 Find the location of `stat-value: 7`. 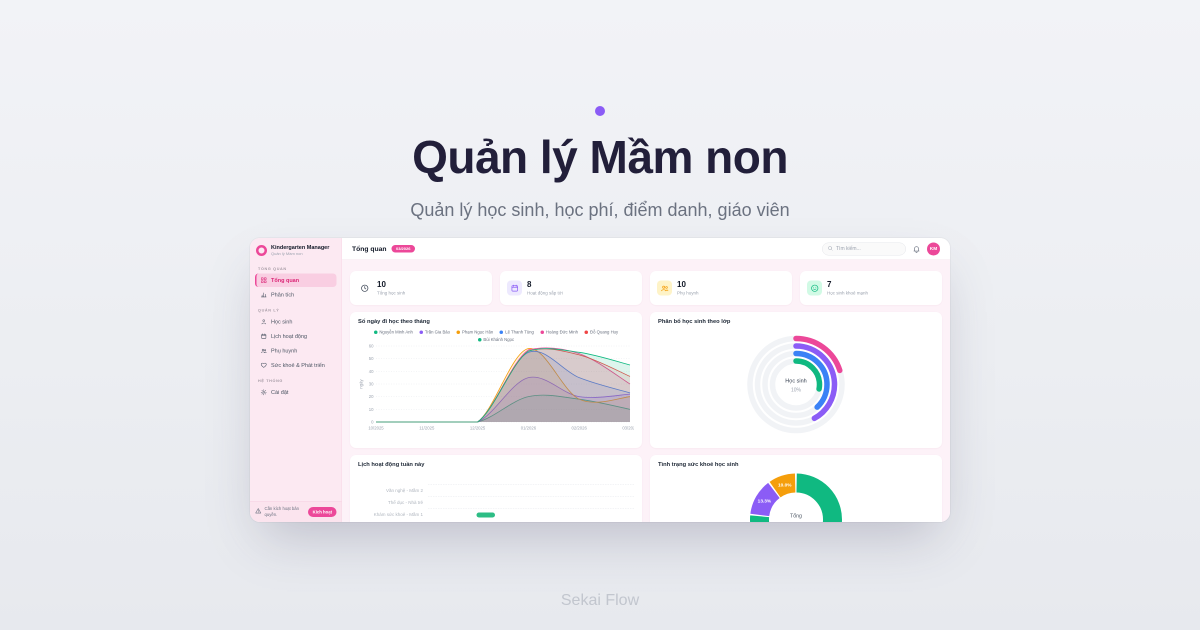

stat-value: 7 is located at coordinates (829, 284).